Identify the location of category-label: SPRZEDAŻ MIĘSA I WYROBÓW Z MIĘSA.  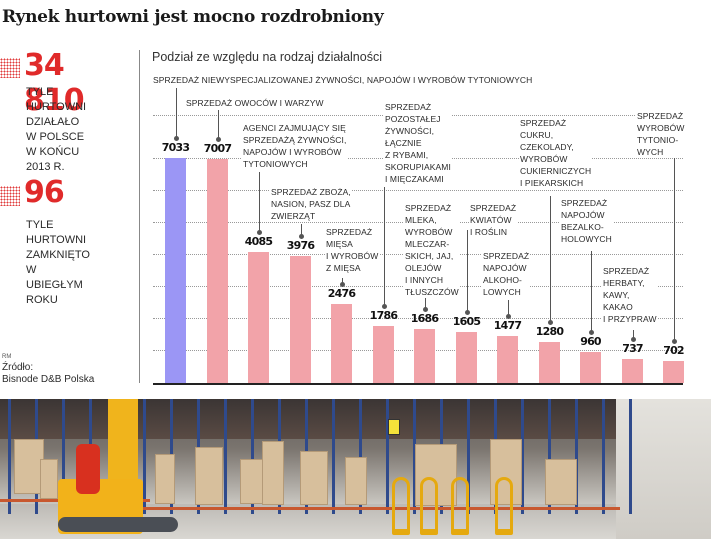
(352, 250).